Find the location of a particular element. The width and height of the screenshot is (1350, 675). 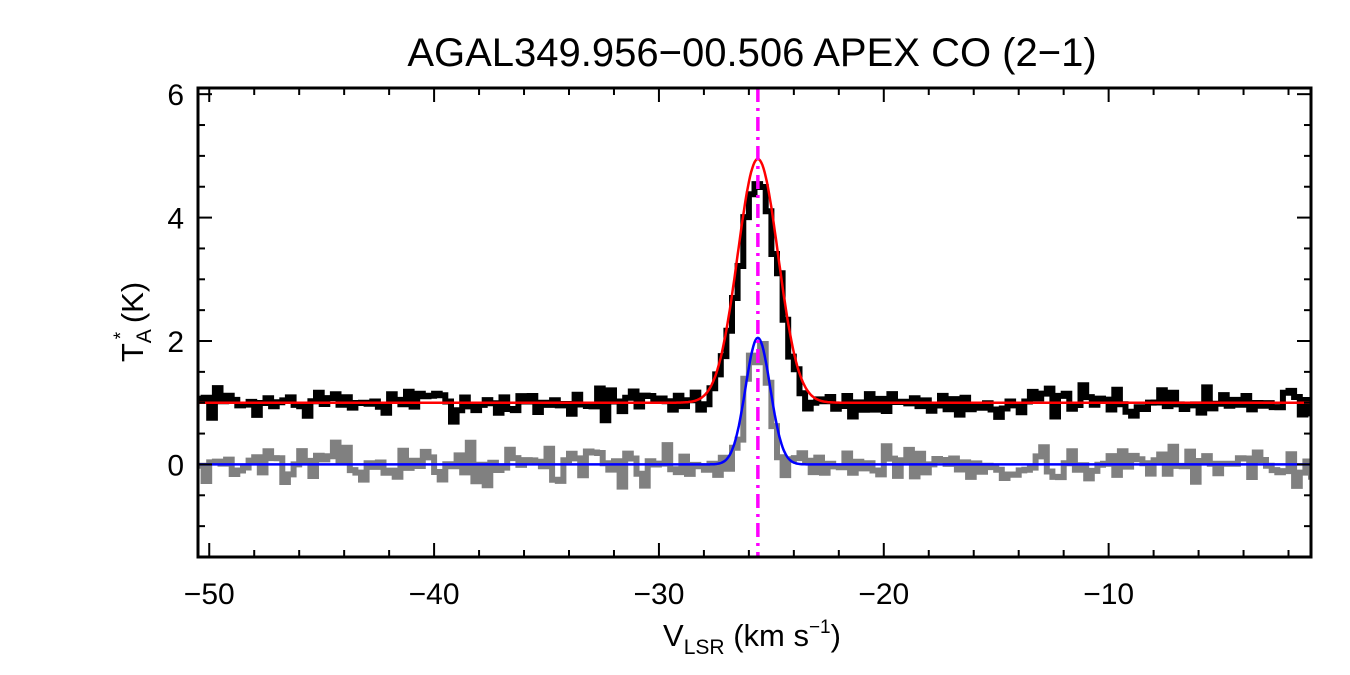

x-axis-label: VLSR (km s−1) is located at coordinates (752, 638).